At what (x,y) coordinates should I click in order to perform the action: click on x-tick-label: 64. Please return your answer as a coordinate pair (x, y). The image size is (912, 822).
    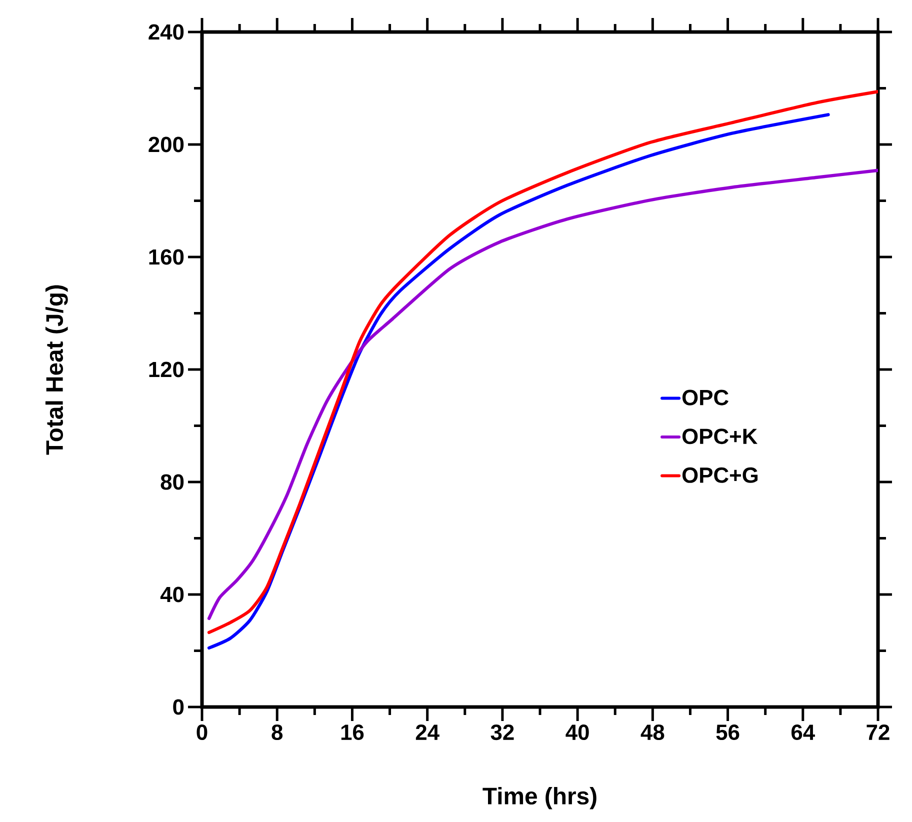
    Looking at the image, I should click on (803, 732).